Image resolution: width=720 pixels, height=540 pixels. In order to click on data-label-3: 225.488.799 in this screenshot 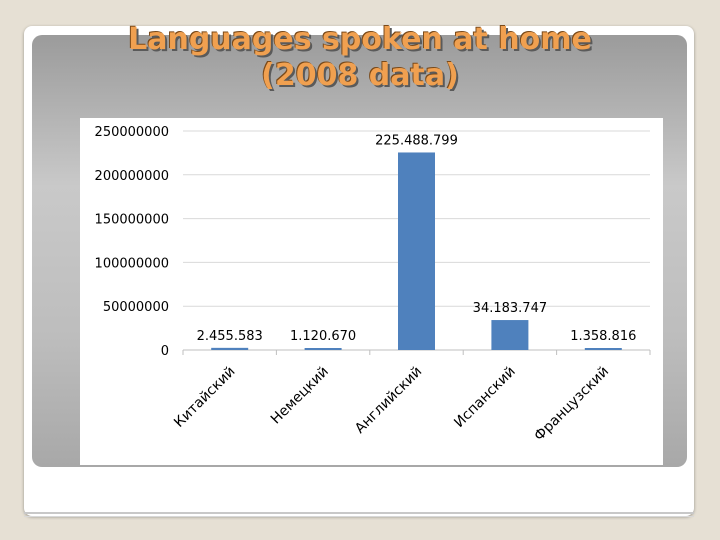, I will do `click(416, 140)`.